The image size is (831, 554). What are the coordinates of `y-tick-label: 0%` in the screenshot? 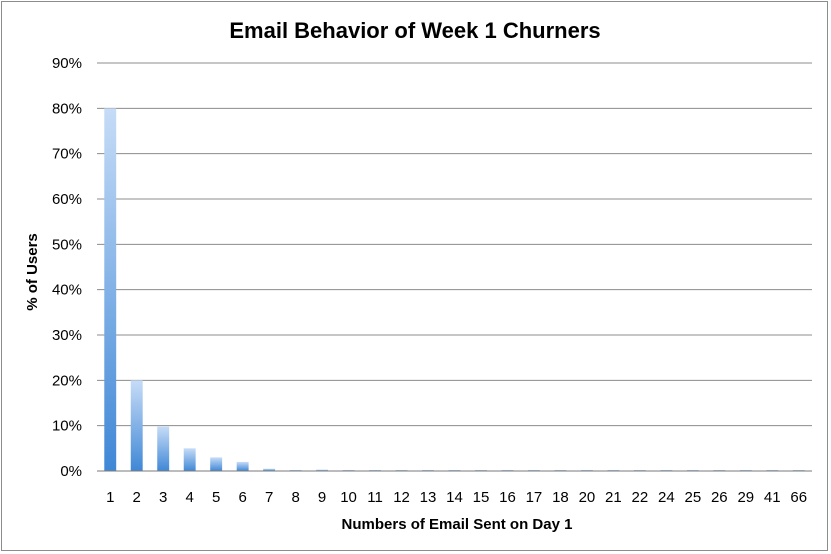 It's located at (71, 471).